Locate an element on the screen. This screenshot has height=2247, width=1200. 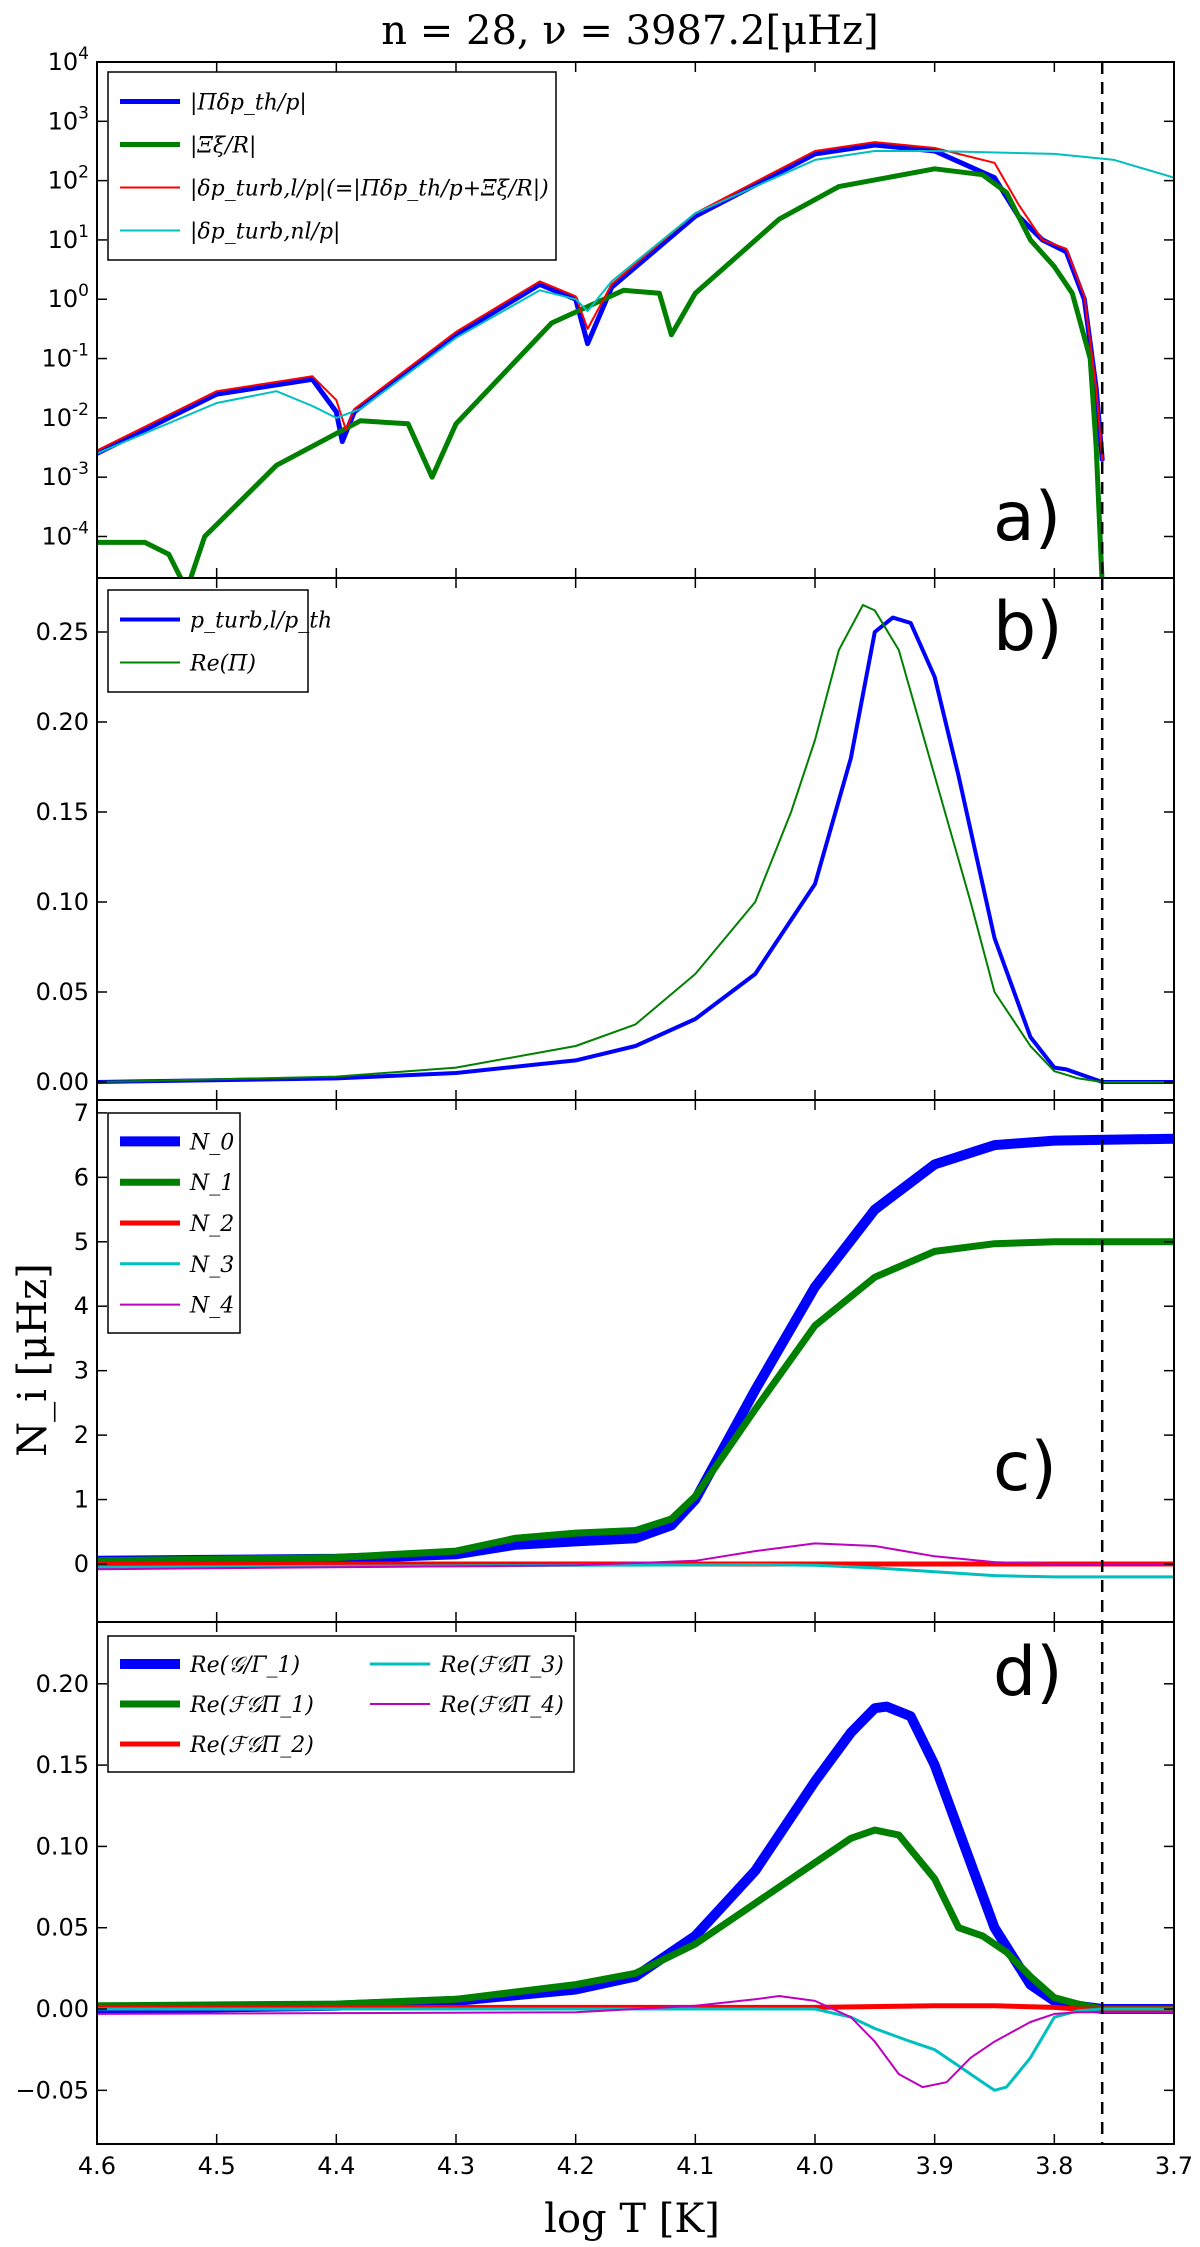
y-tick-label: 10⁻² is located at coordinates (66, 416).